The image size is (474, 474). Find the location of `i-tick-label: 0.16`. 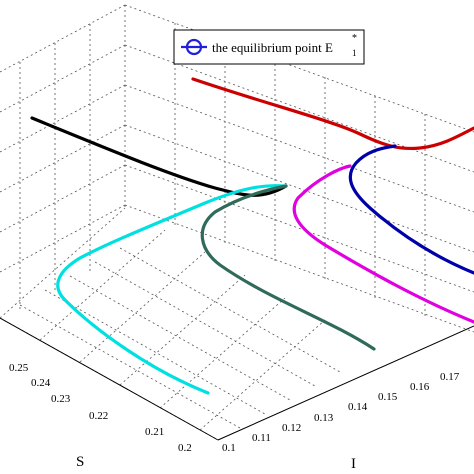

i-tick-label: 0.16 is located at coordinates (420, 387).